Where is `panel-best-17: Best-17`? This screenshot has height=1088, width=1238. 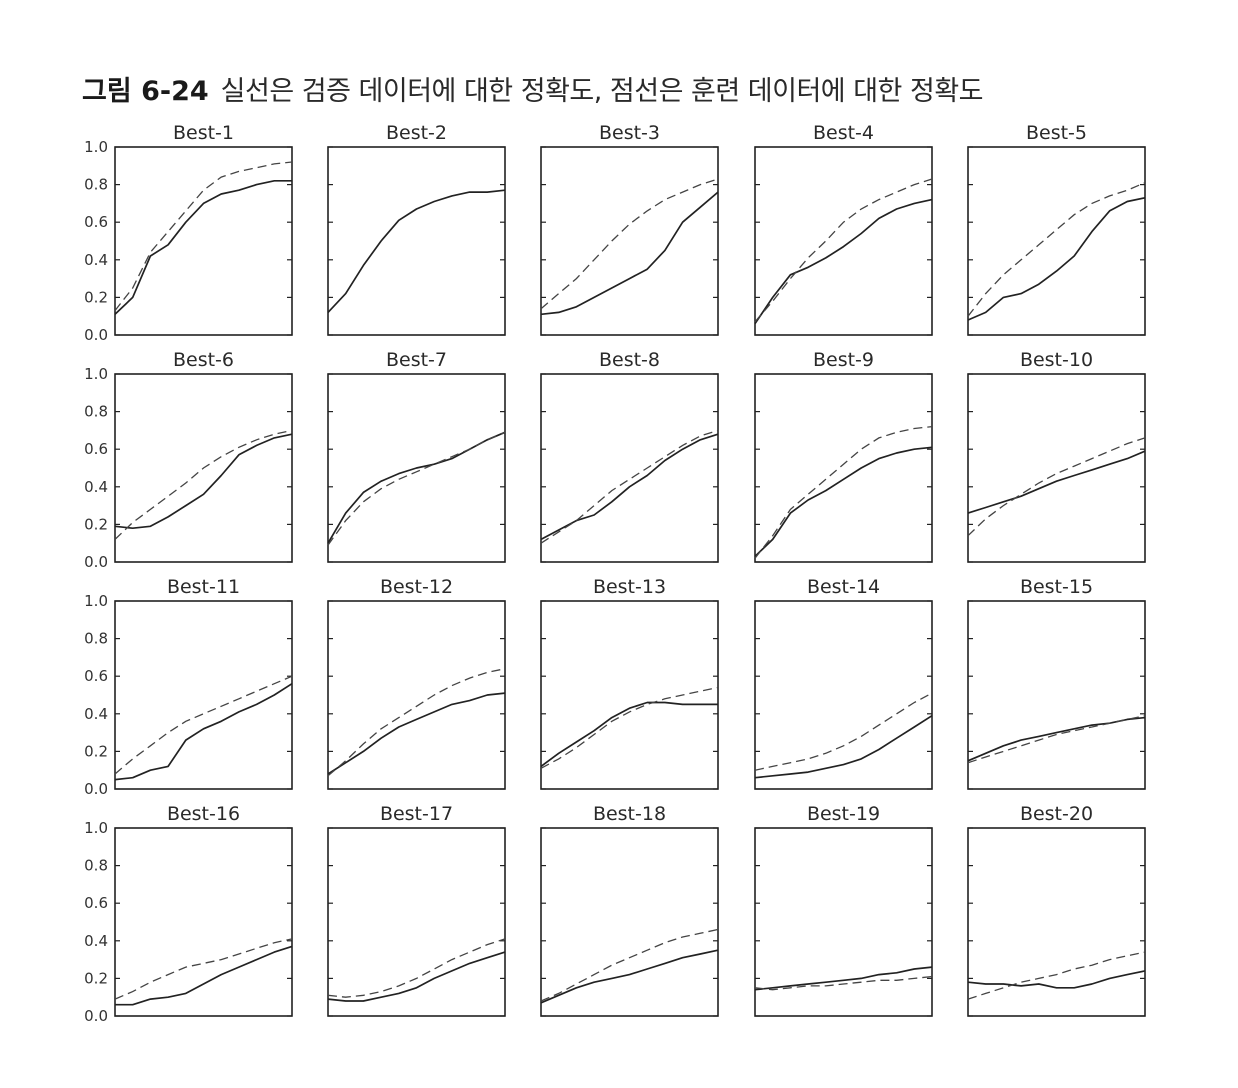 panel-best-17: Best-17 is located at coordinates (416, 910).